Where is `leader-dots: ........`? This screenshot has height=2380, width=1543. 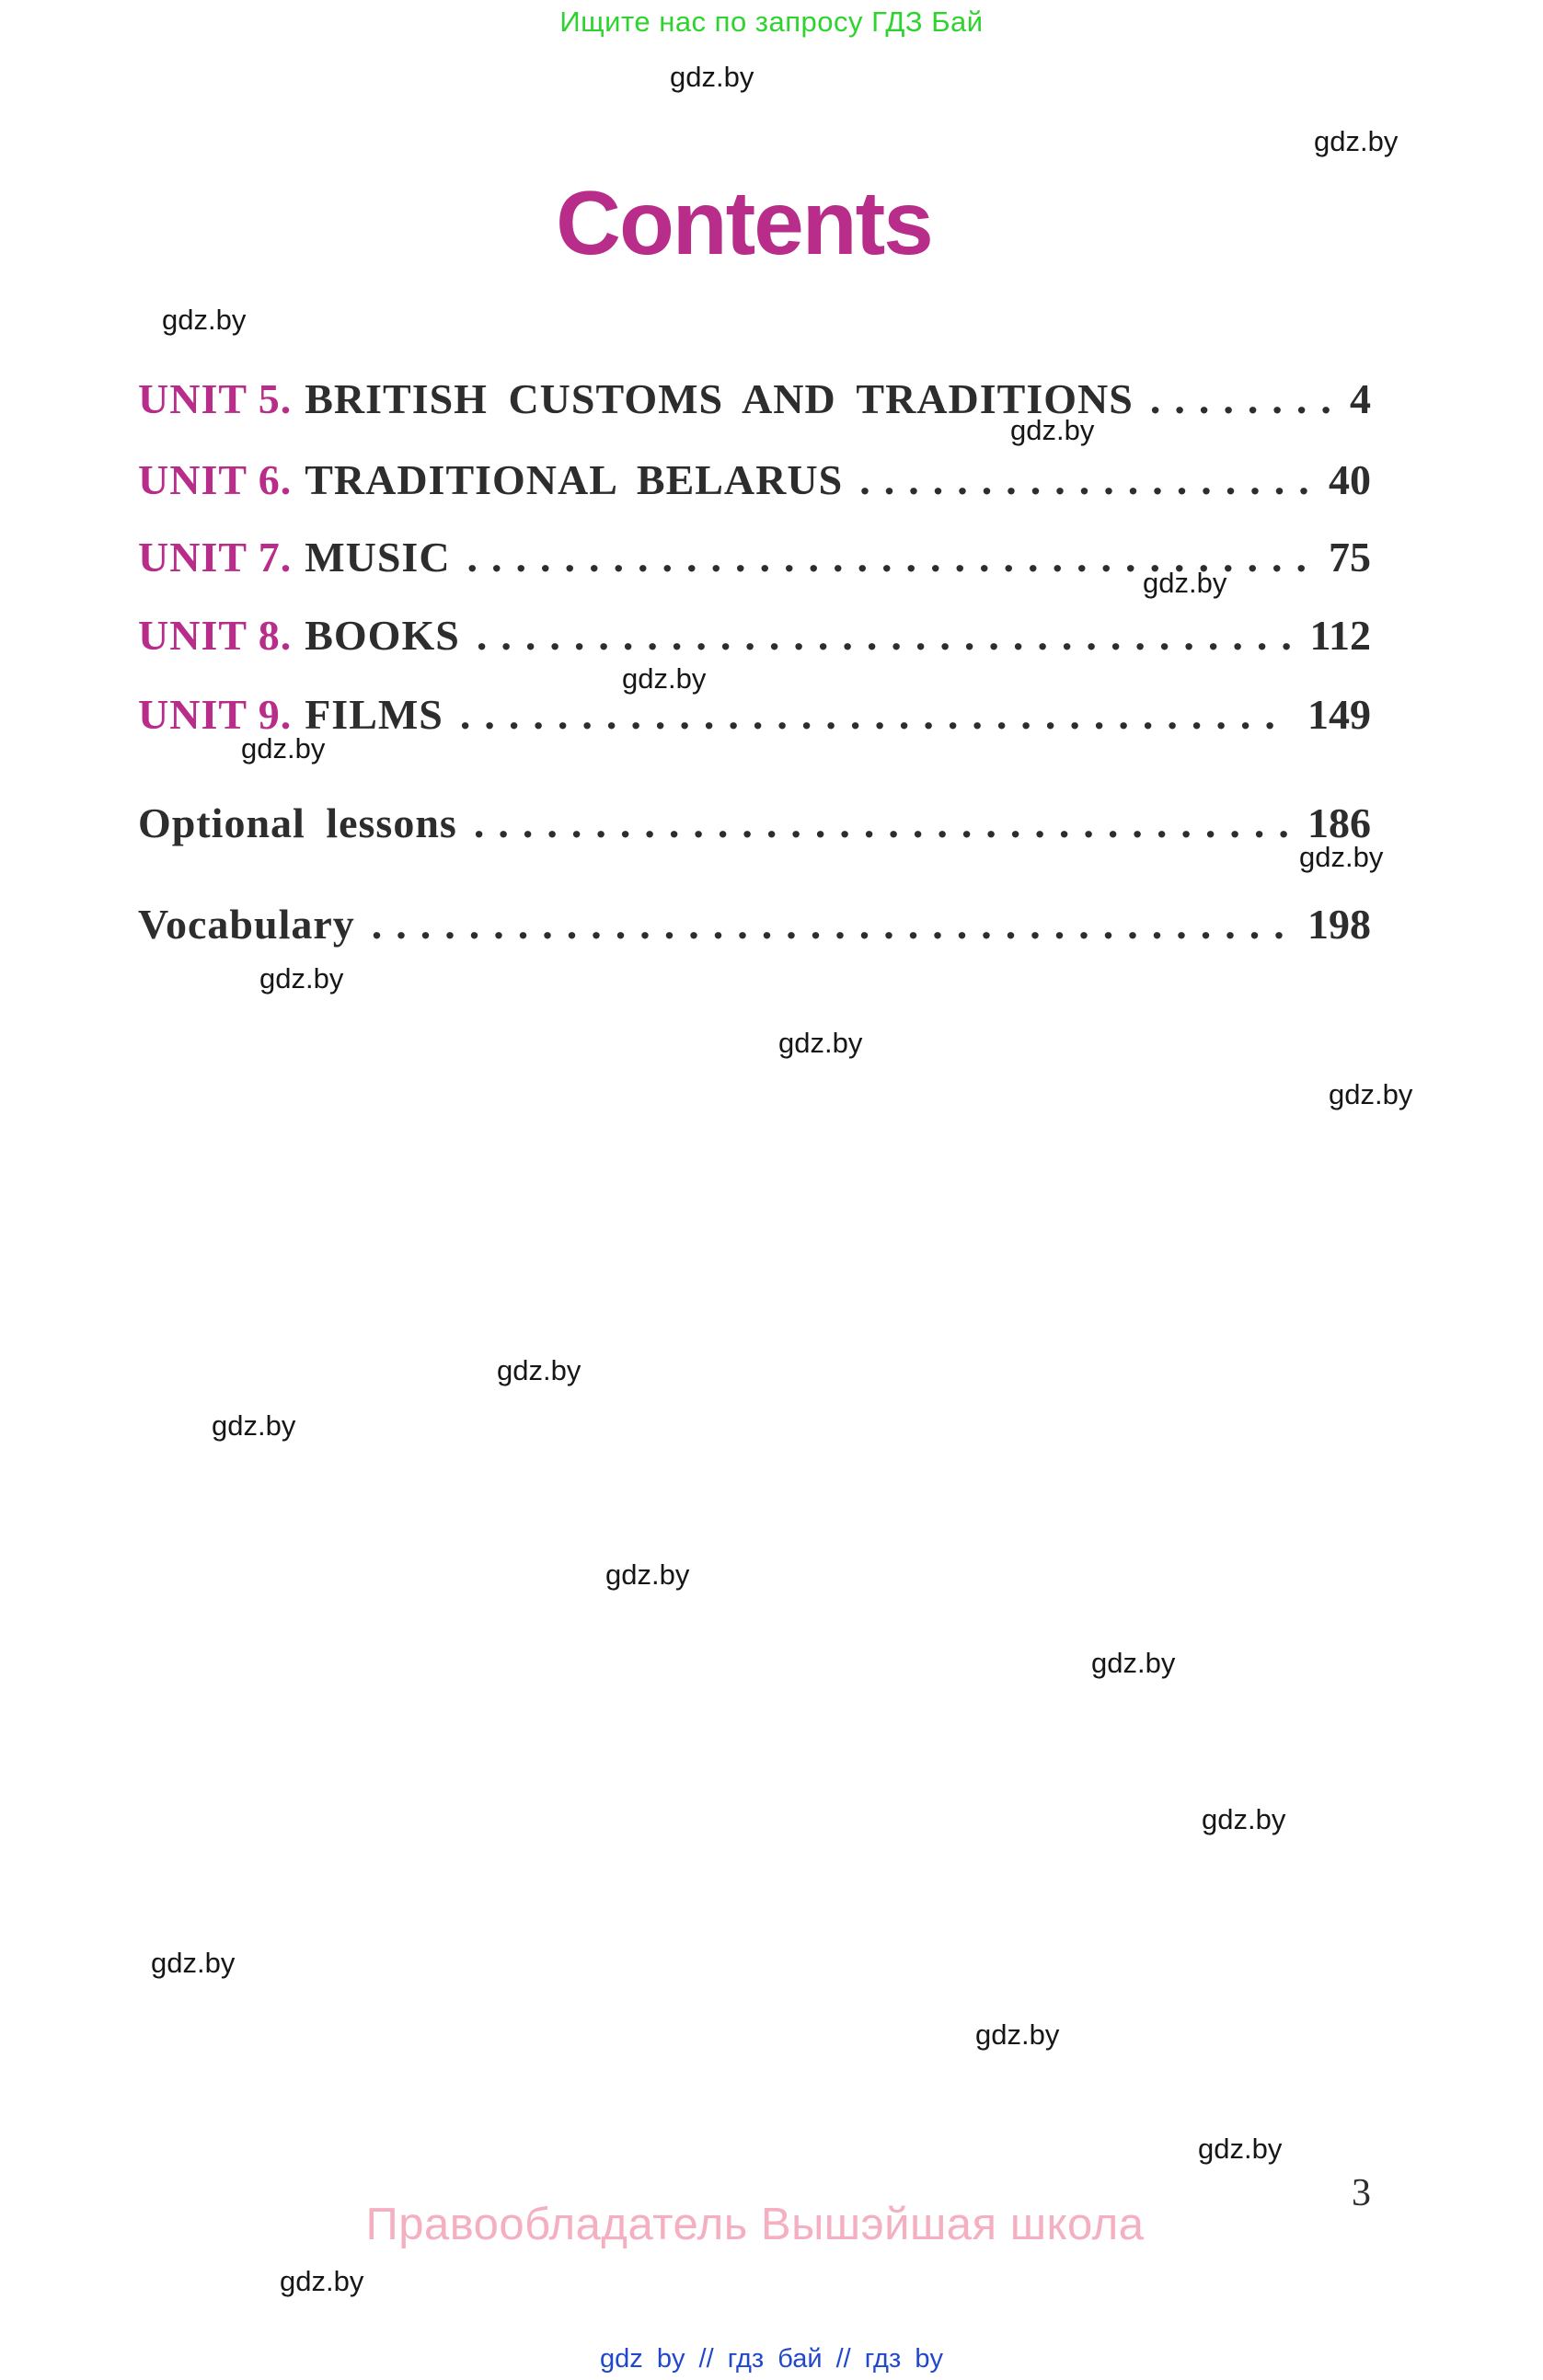
leader-dots: ........ is located at coordinates (1240, 398).